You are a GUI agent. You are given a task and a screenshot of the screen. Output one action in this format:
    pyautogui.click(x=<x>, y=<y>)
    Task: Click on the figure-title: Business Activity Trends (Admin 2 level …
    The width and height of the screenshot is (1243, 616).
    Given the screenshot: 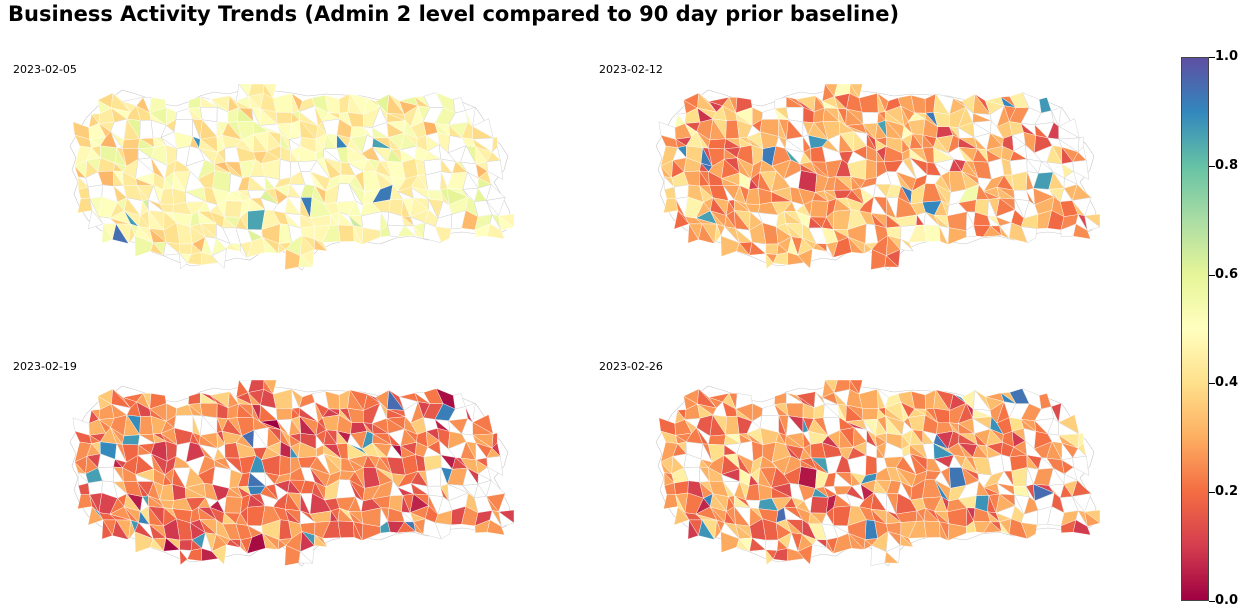 What is the action you would take?
    pyautogui.click(x=454, y=14)
    